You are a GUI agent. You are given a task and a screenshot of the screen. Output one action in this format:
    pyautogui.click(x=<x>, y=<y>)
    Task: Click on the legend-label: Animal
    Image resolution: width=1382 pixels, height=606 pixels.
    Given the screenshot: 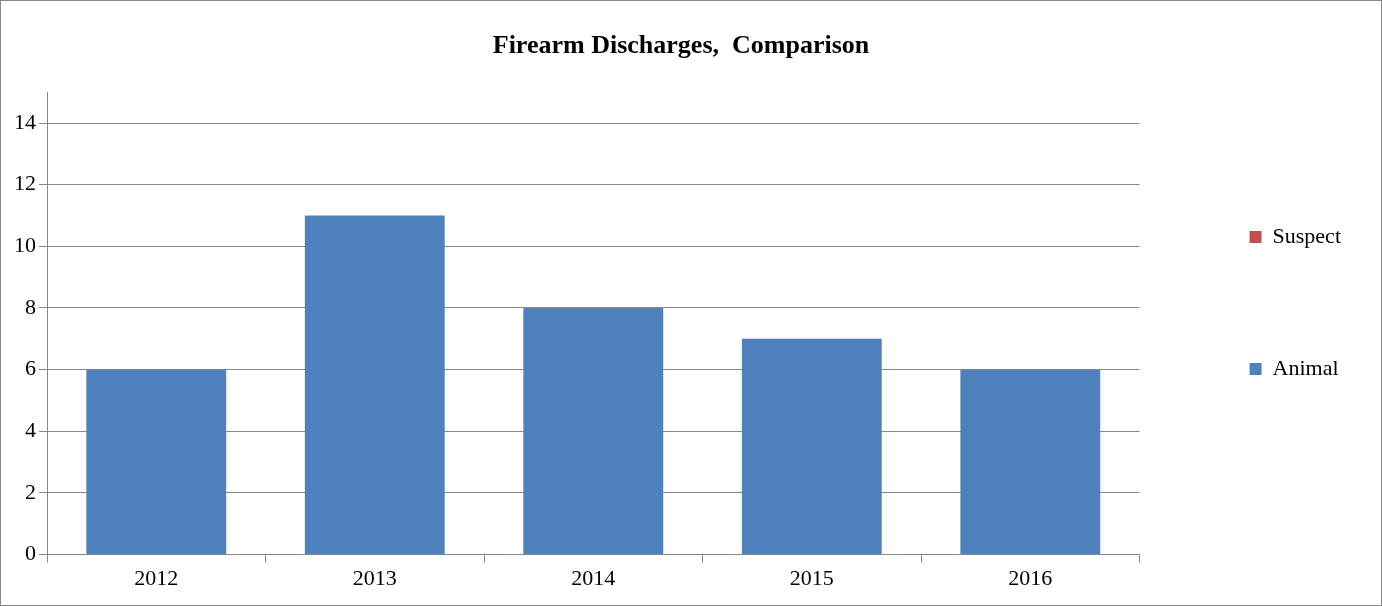 What is the action you would take?
    pyautogui.click(x=1305, y=367)
    